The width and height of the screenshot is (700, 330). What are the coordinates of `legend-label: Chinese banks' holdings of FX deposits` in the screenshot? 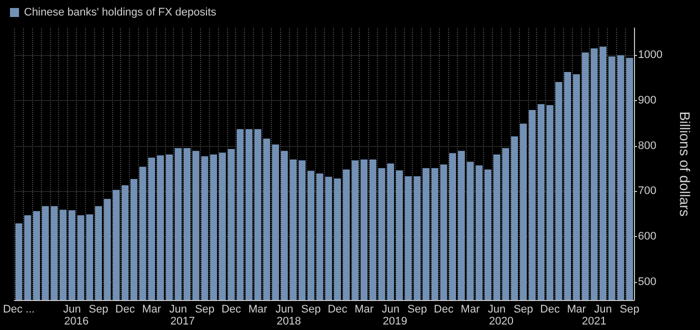 It's located at (120, 12).